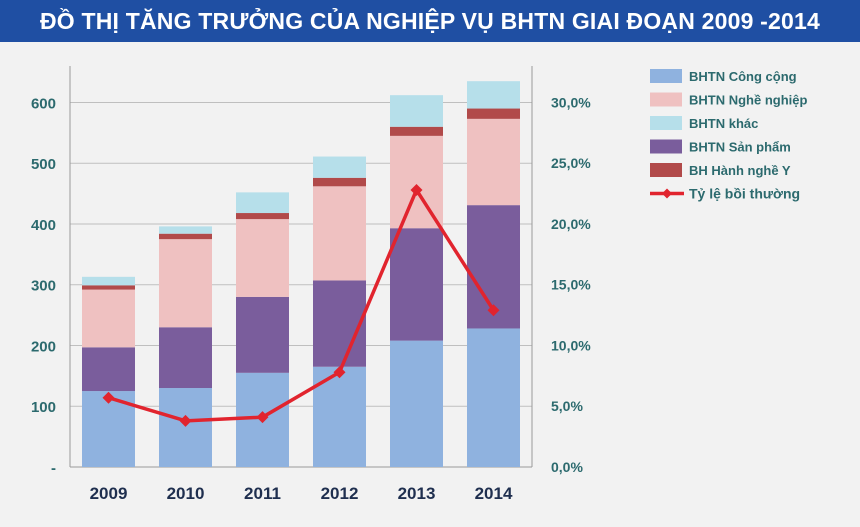 The height and width of the screenshot is (527, 860). What do you see at coordinates (43, 164) in the screenshot?
I see `y-tick-label: 500` at bounding box center [43, 164].